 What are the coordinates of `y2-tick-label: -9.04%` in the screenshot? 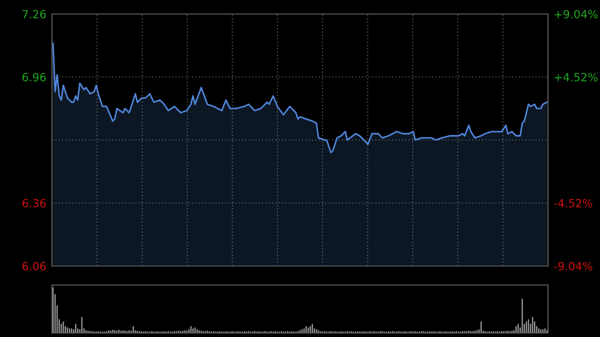 It's located at (573, 266).